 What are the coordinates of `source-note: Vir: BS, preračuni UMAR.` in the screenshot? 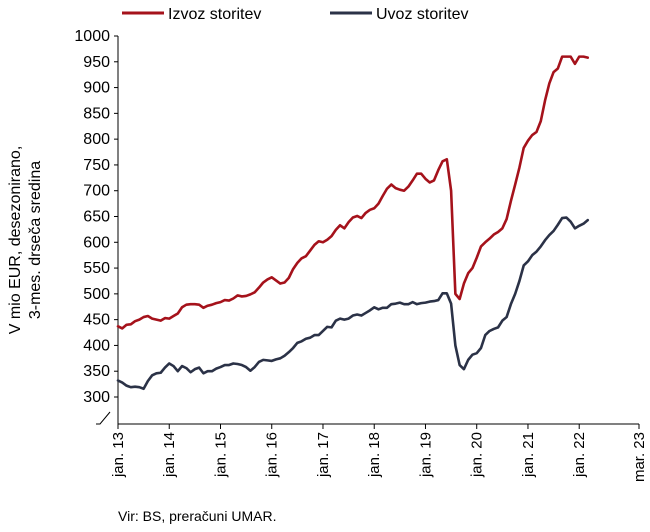 It's located at (197, 516).